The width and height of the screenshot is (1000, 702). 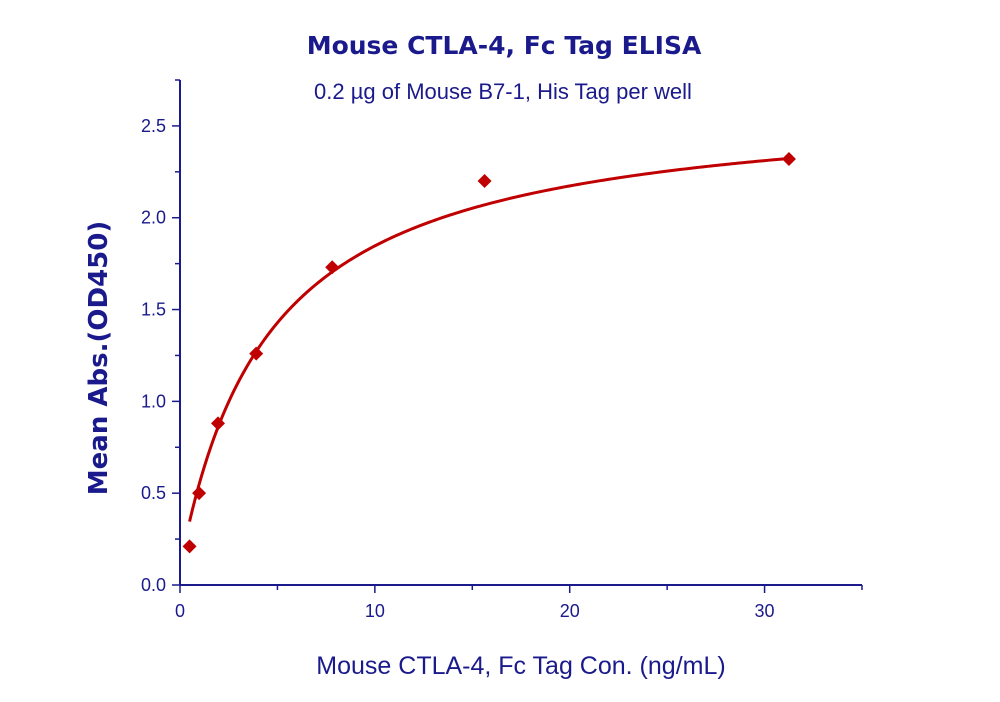 What do you see at coordinates (160, 337) in the screenshot?
I see `y-axis-ticks: 0.0 0.5 1.0 1.5 2.0 2.5` at bounding box center [160, 337].